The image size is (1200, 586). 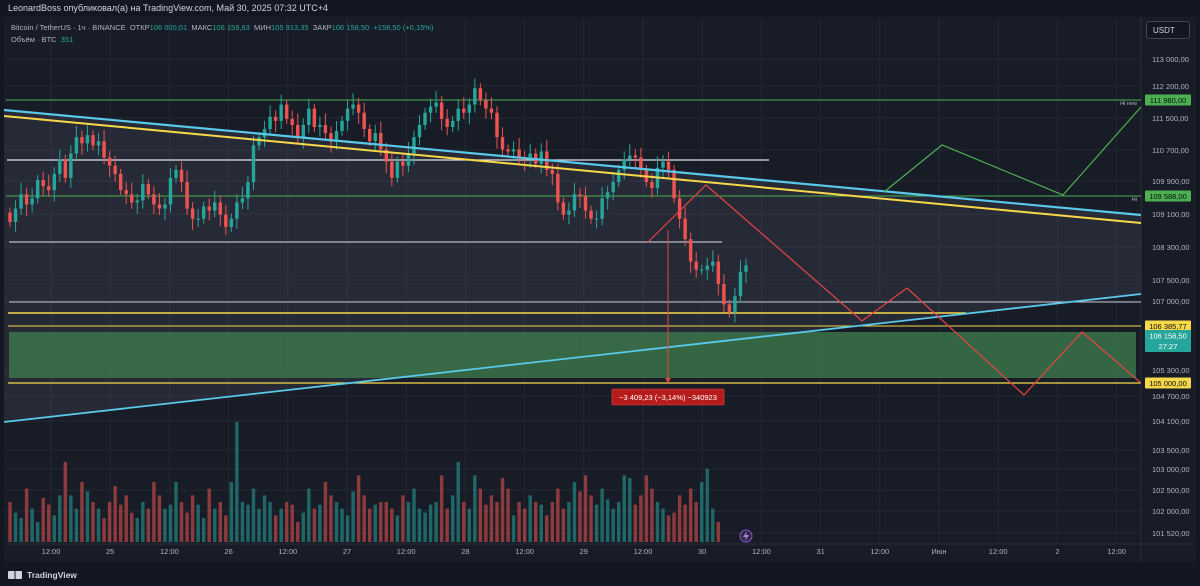 What do you see at coordinates (668, 397) in the screenshot?
I see `measure-label-box` at bounding box center [668, 397].